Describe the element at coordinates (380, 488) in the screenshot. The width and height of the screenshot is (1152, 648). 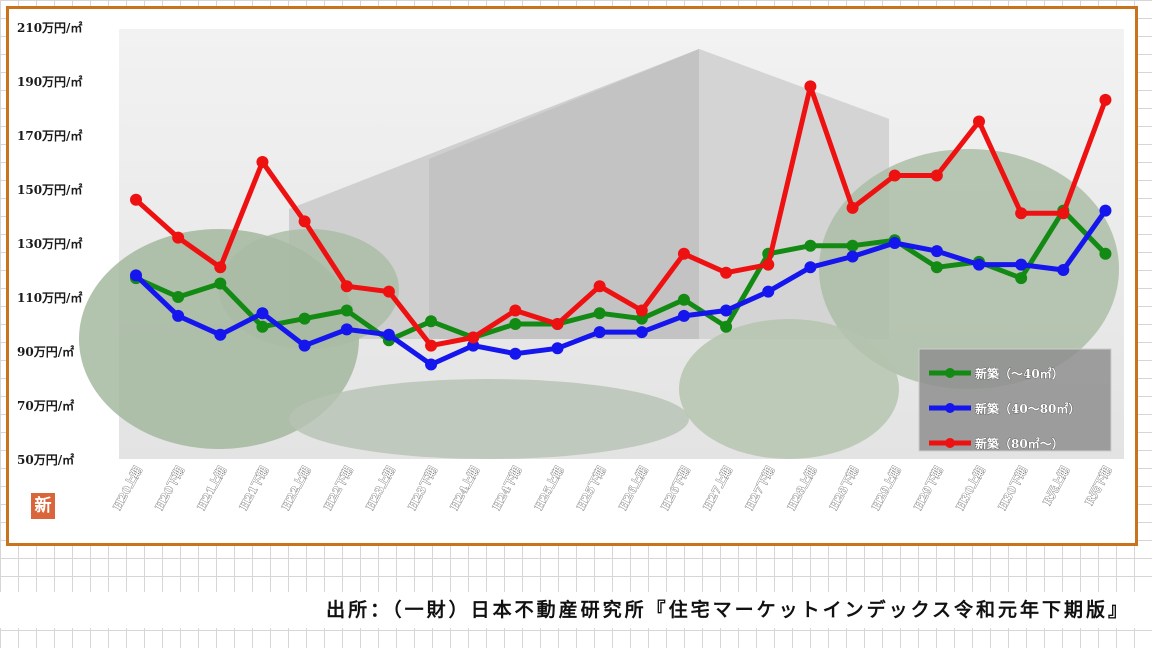
I see `x-tick-label: H23上期` at that location.